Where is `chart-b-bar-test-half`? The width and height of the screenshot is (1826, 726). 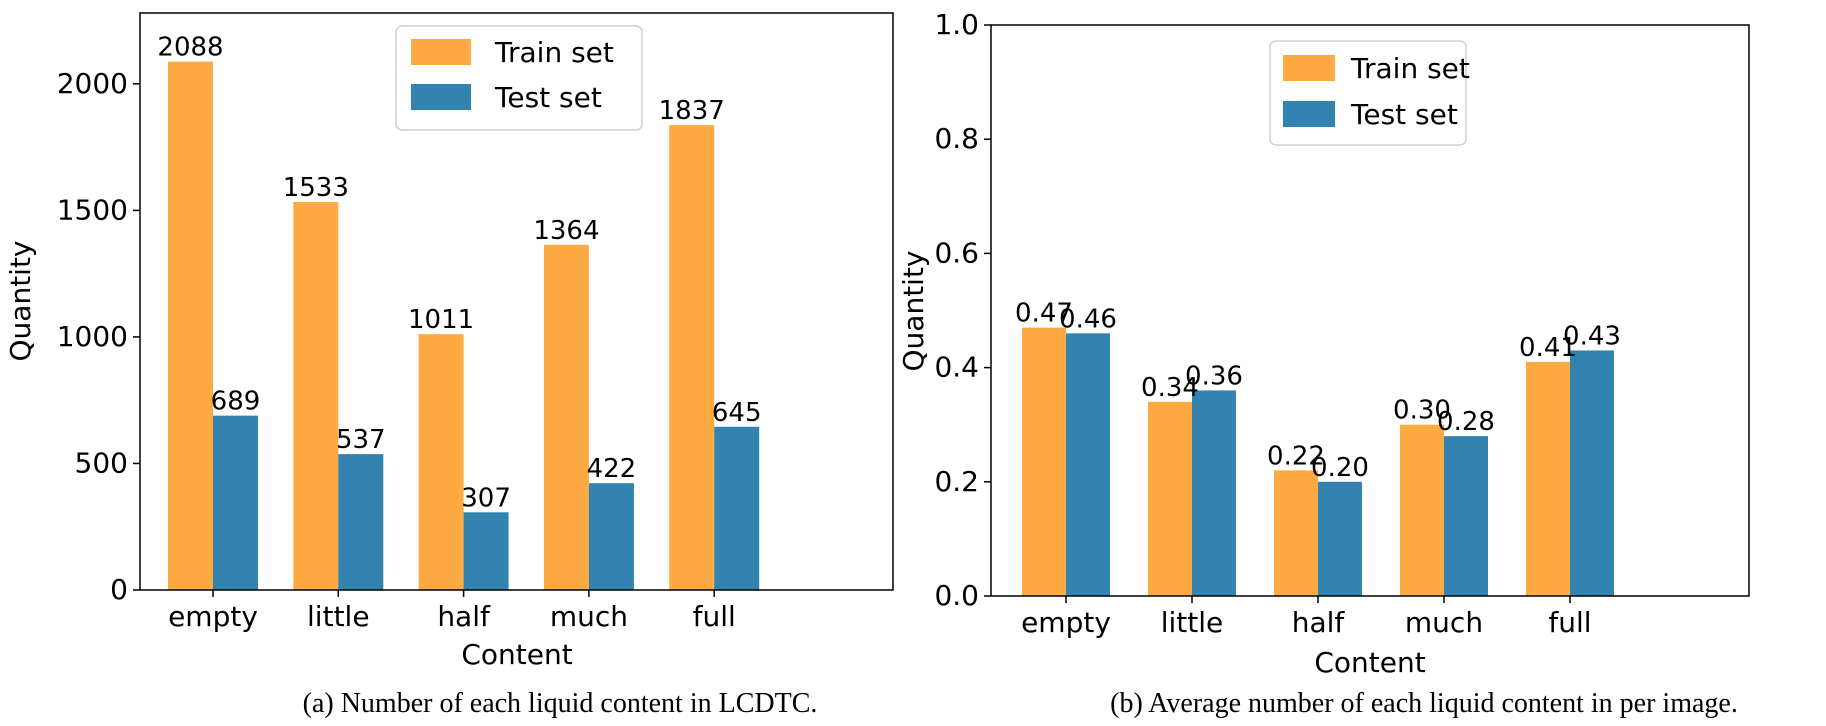
chart-b-bar-test-half is located at coordinates (1340, 538).